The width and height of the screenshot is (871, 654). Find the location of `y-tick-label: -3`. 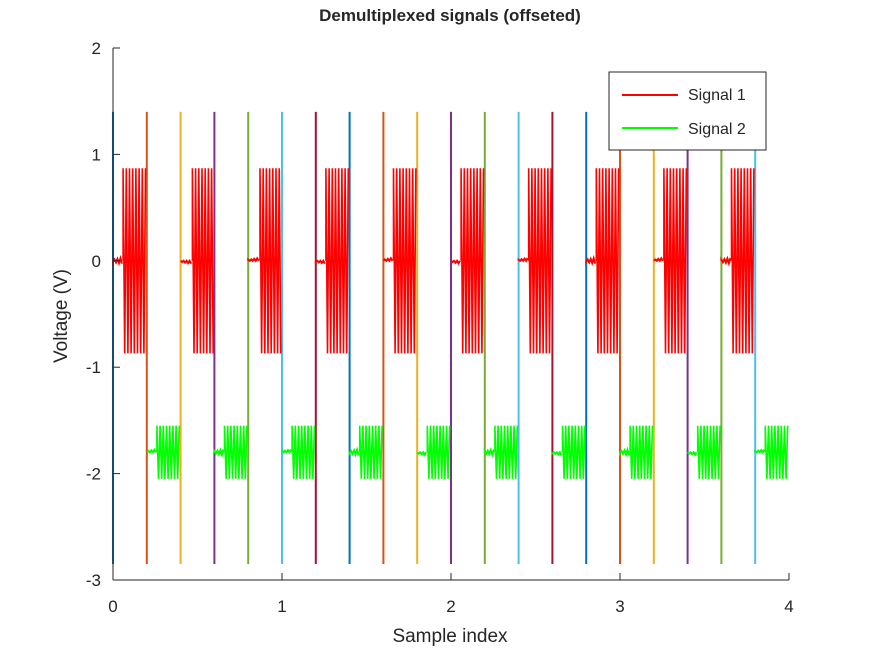

y-tick-label: -3 is located at coordinates (93, 580).